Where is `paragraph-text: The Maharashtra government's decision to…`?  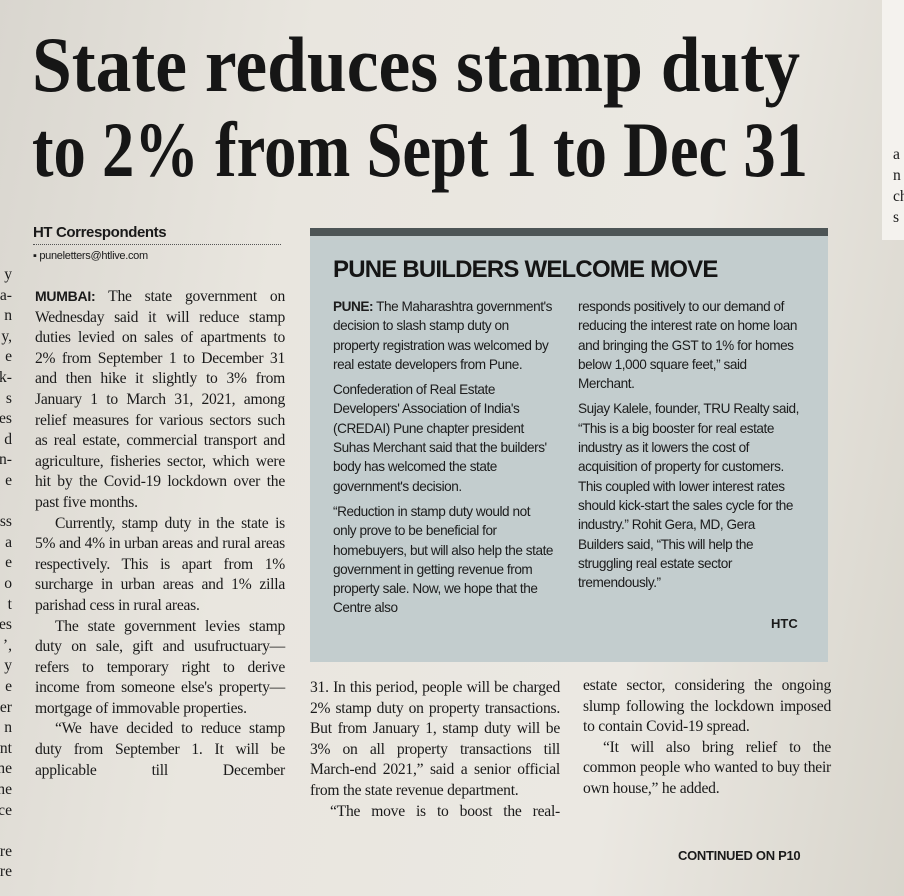 paragraph-text: The Maharashtra government's decision to… is located at coordinates (443, 335).